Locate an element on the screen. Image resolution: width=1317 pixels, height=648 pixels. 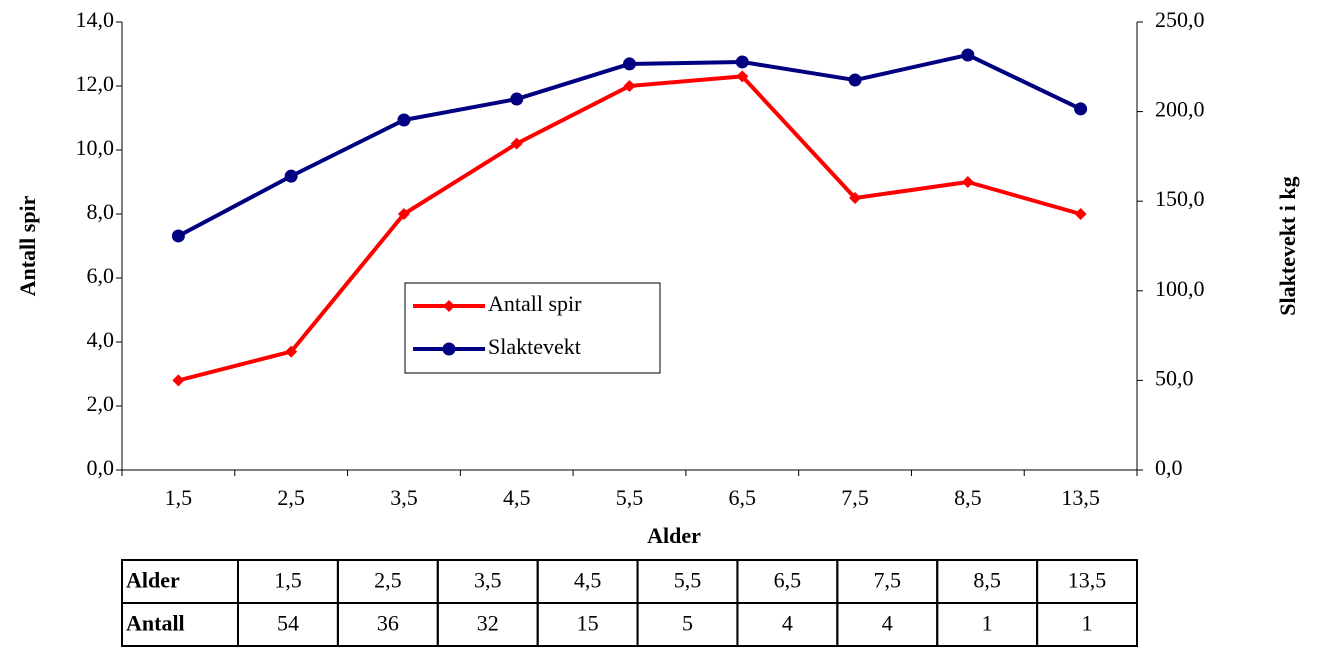
x-tick-label: 4,5 is located at coordinates (517, 497).